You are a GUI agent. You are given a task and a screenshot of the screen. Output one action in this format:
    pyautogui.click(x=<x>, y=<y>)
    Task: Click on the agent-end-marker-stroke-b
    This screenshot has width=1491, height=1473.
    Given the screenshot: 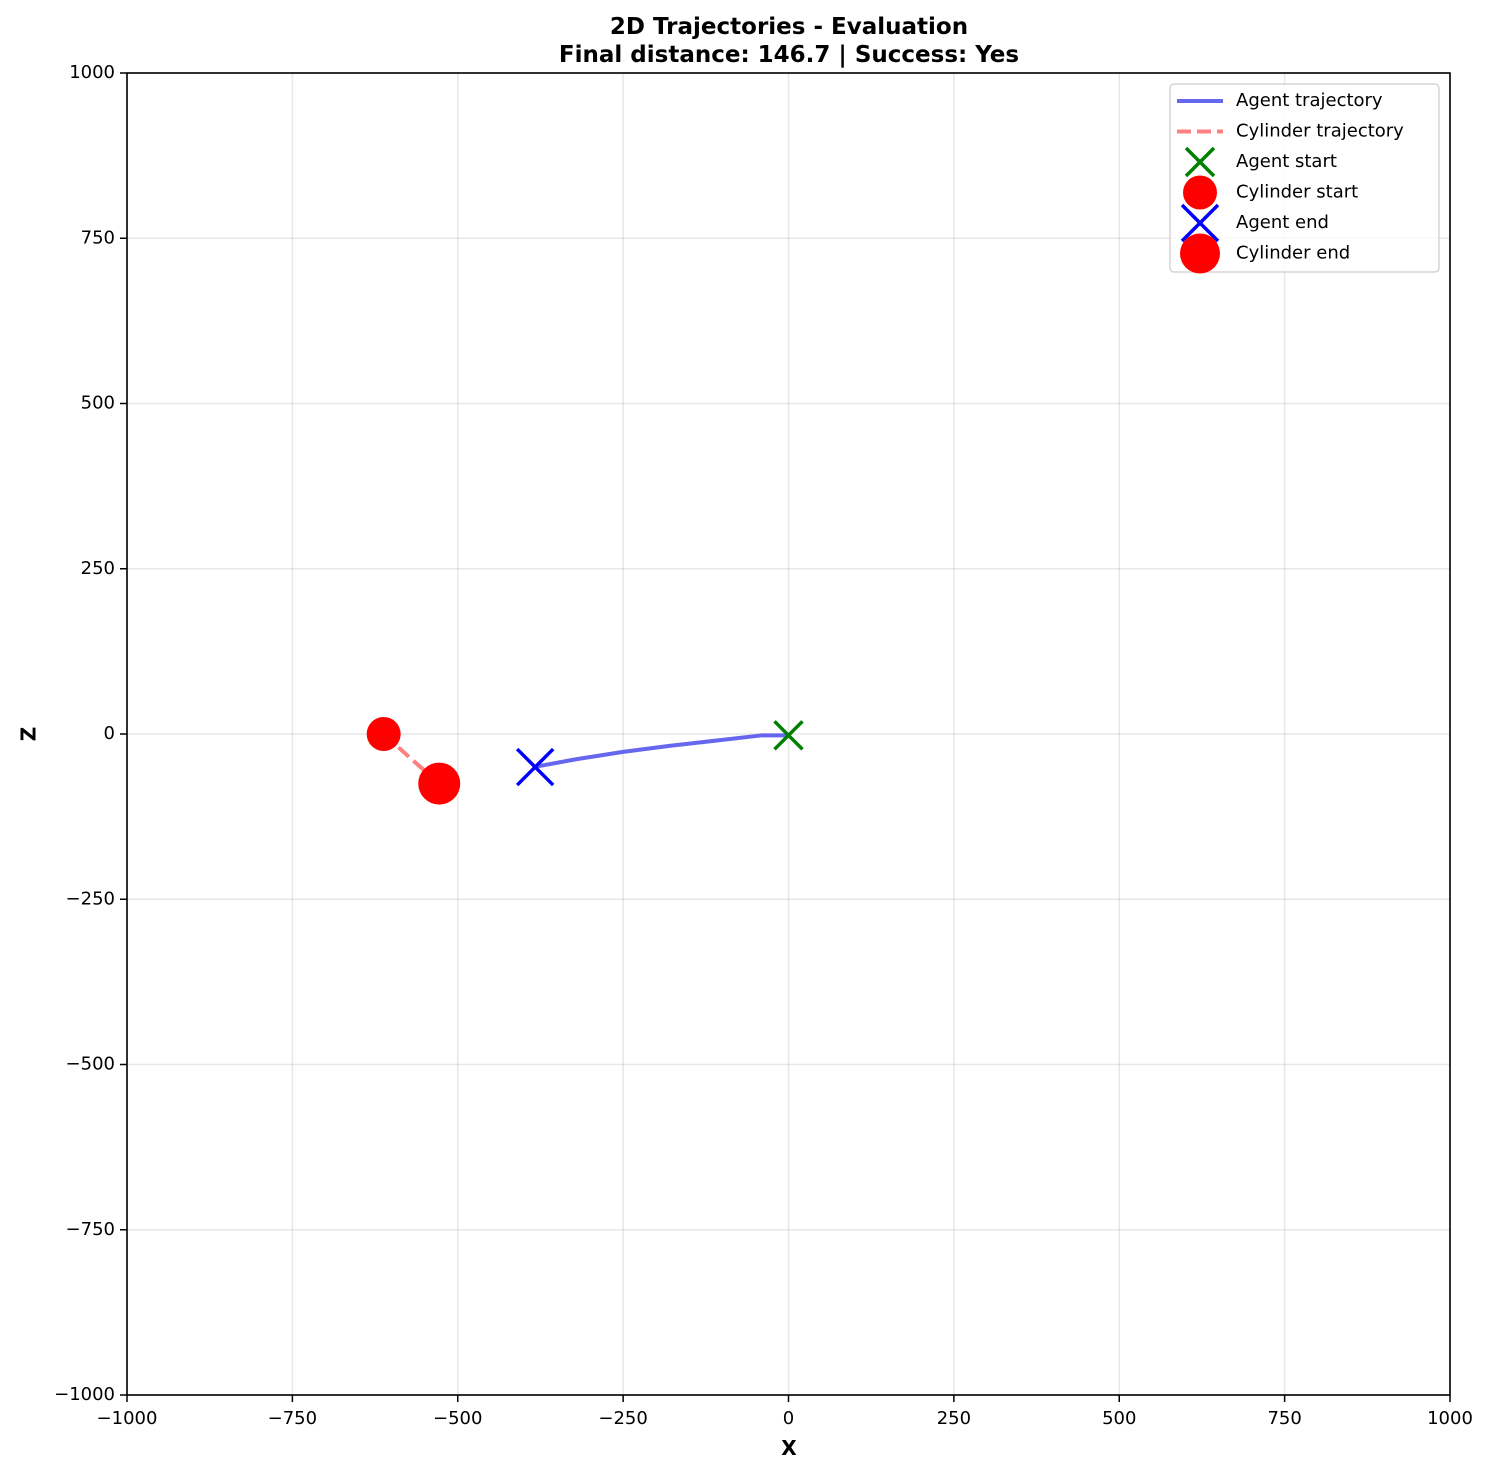 What is the action you would take?
    pyautogui.click(x=535, y=767)
    